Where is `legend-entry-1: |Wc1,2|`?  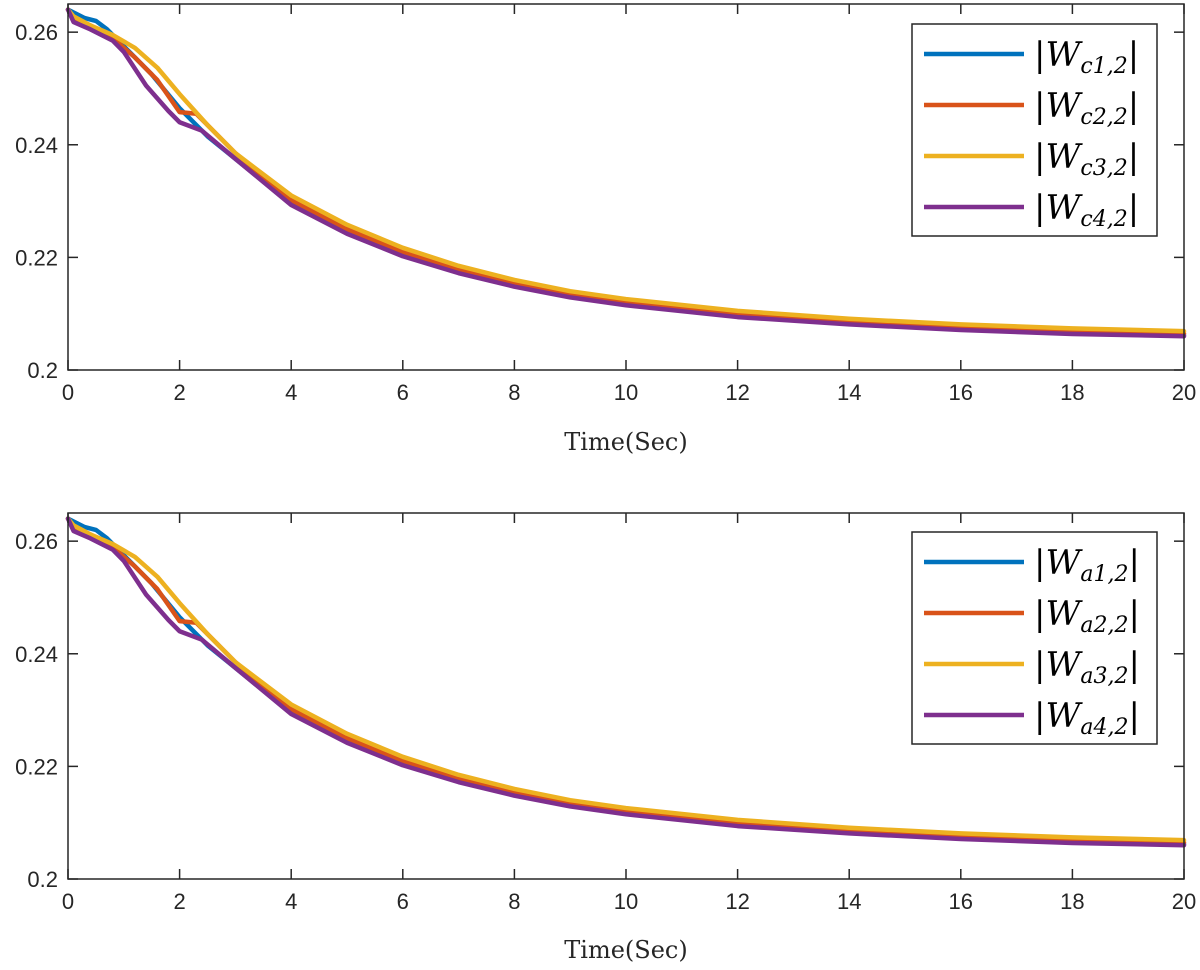
legend-entry-1: |Wc1,2| is located at coordinates (1086, 57).